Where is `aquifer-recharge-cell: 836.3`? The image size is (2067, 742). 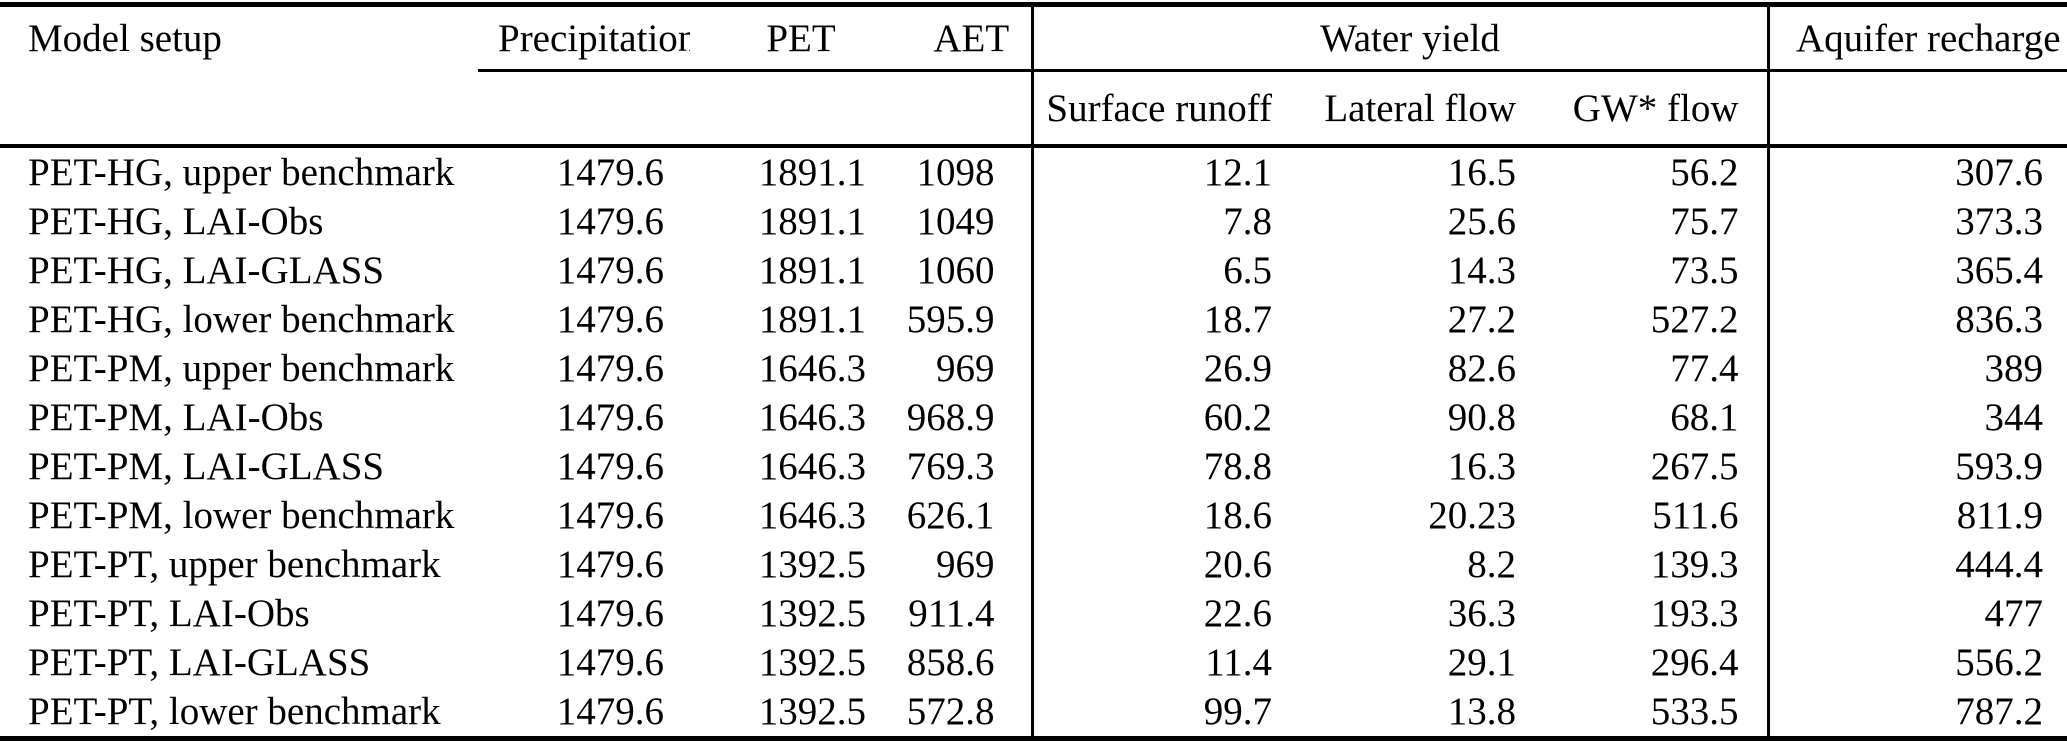 aquifer-recharge-cell: 836.3 is located at coordinates (1999, 319).